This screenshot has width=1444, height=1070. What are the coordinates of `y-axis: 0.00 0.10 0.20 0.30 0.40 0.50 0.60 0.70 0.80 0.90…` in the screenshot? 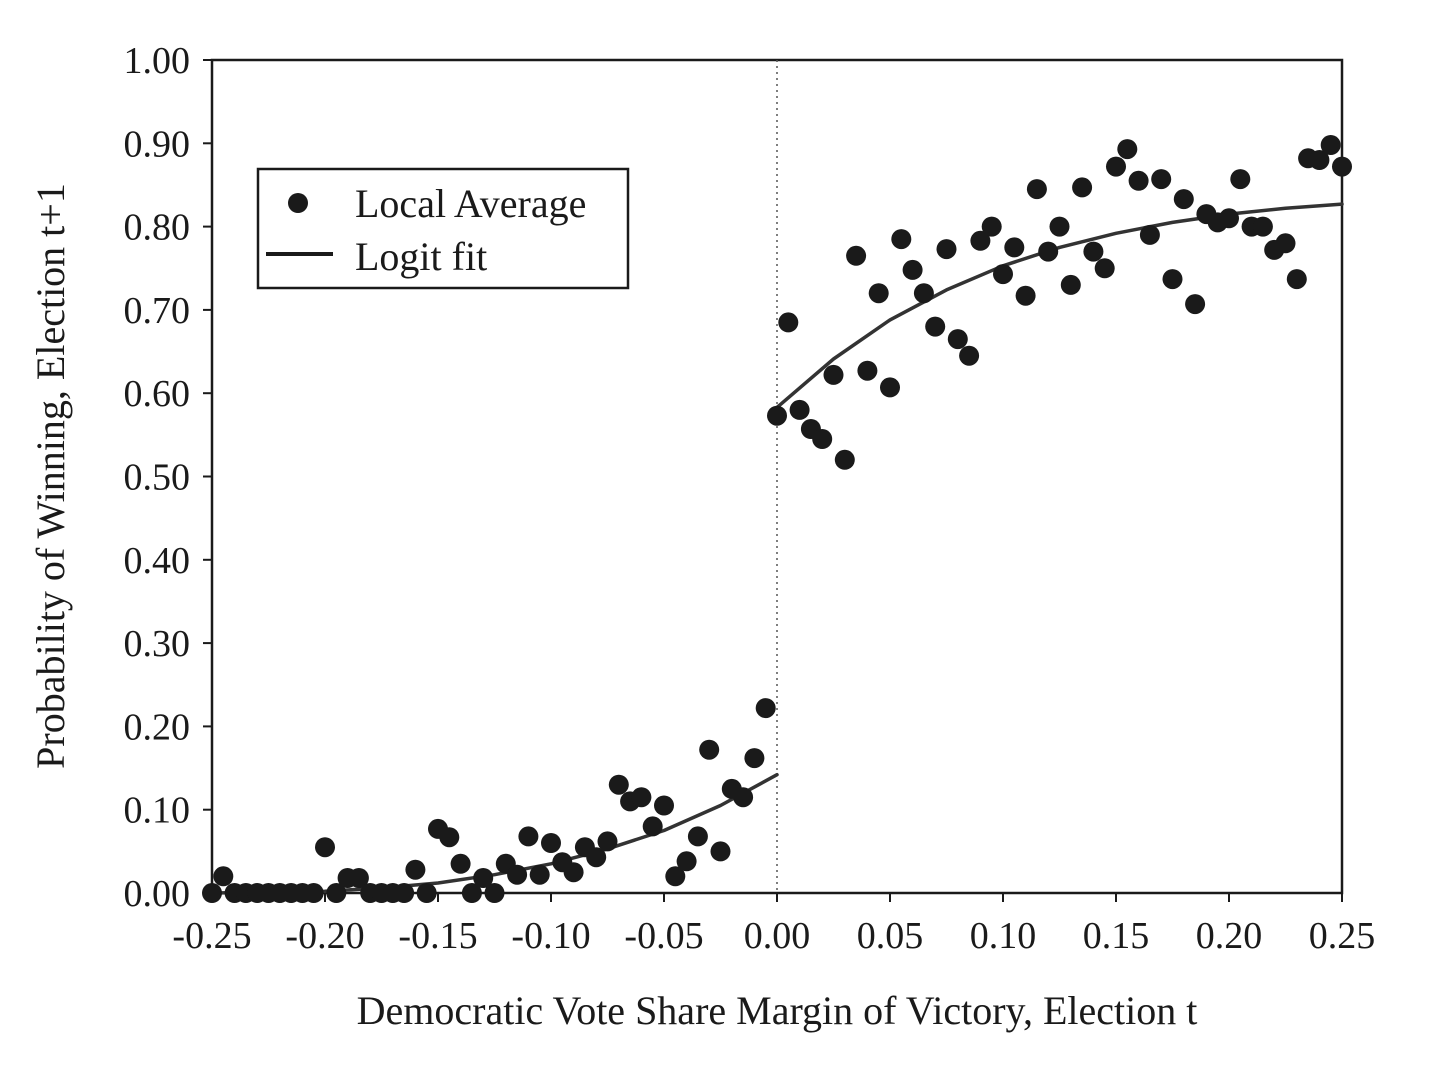 It's located at (168, 477).